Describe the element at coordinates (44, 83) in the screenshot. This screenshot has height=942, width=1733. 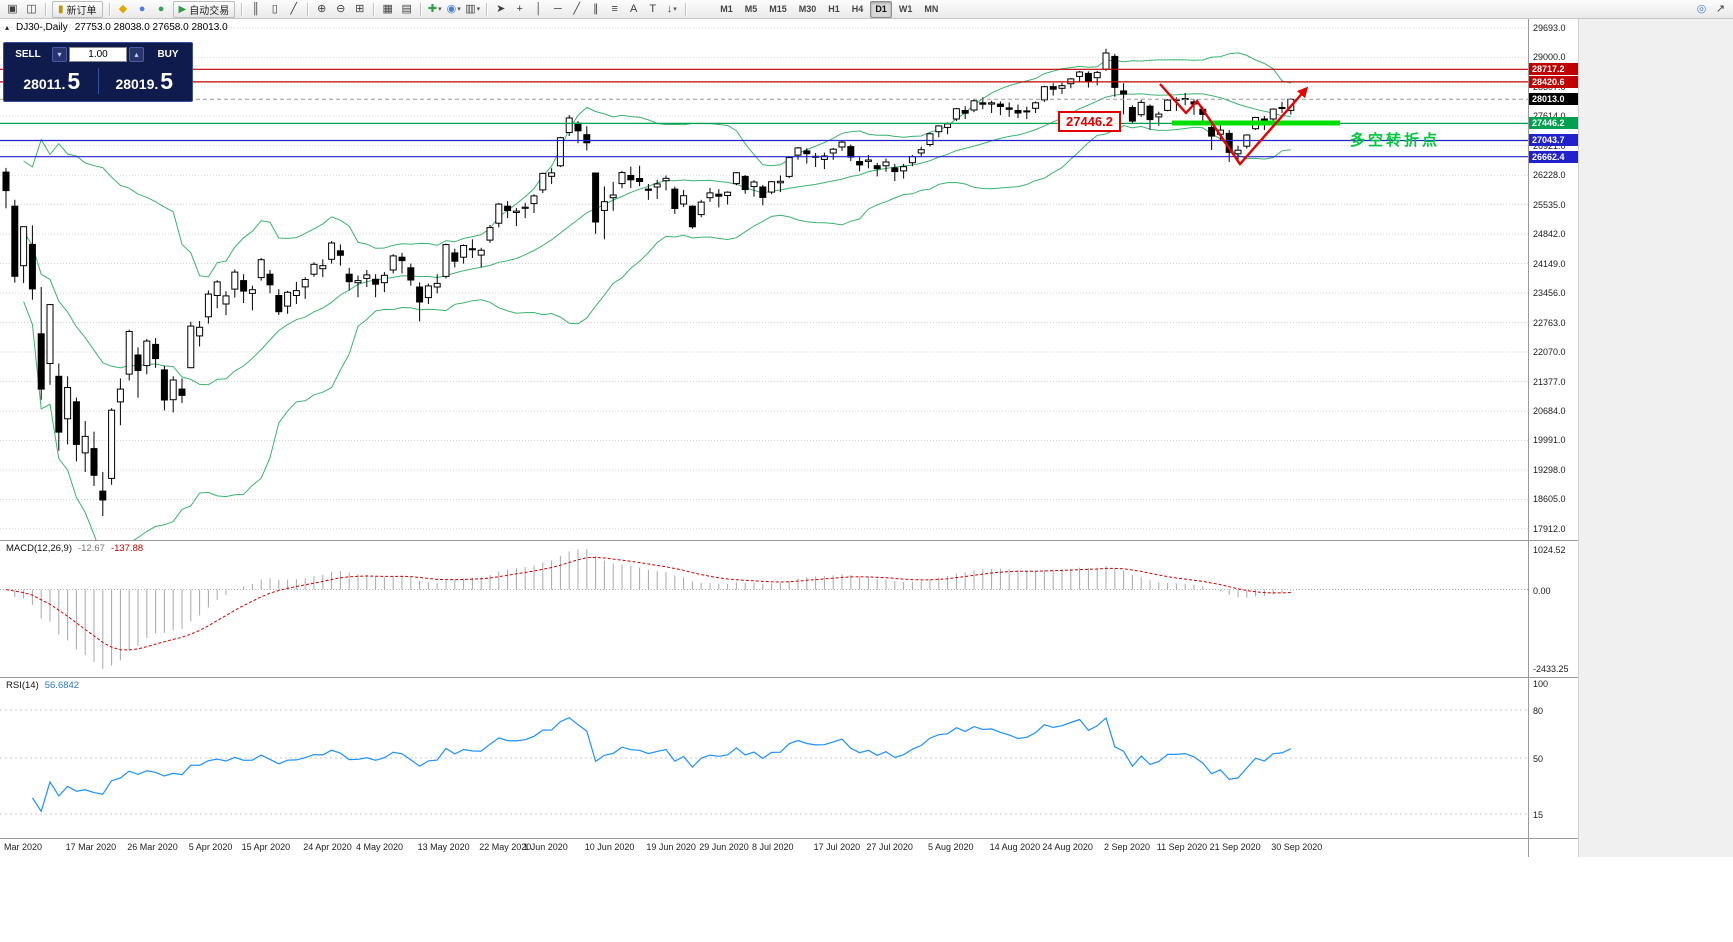
I see `sell-price: 28011.` at that location.